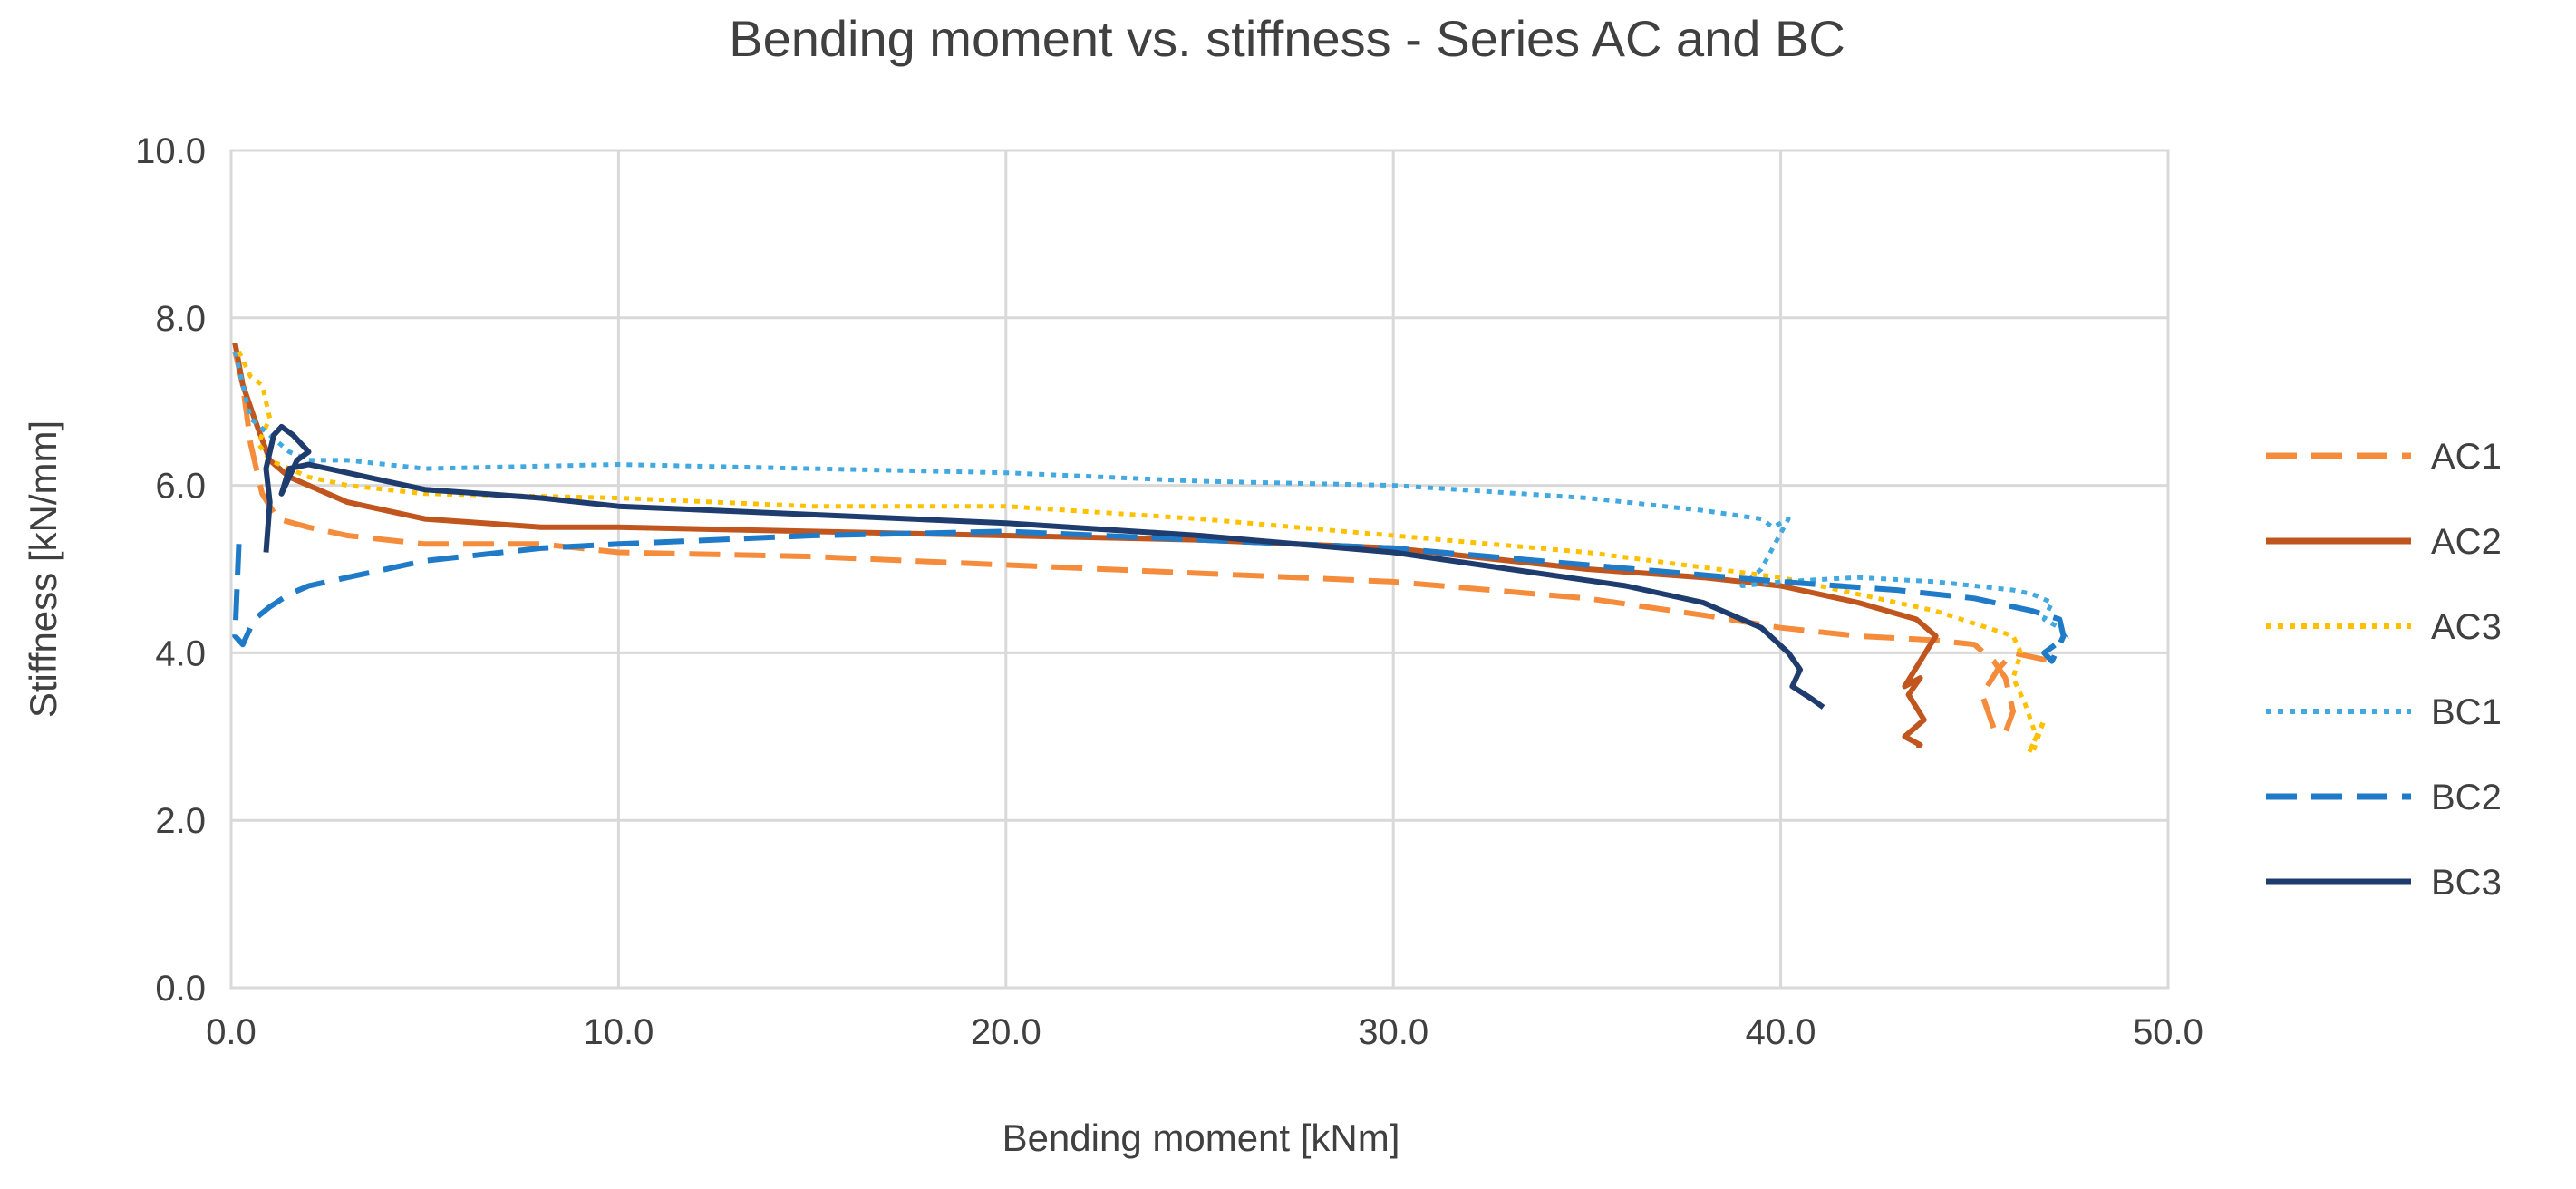  What do you see at coordinates (2384, 670) in the screenshot?
I see `legend: AC1 AC2 AC3 BC1 BC2 BC3` at bounding box center [2384, 670].